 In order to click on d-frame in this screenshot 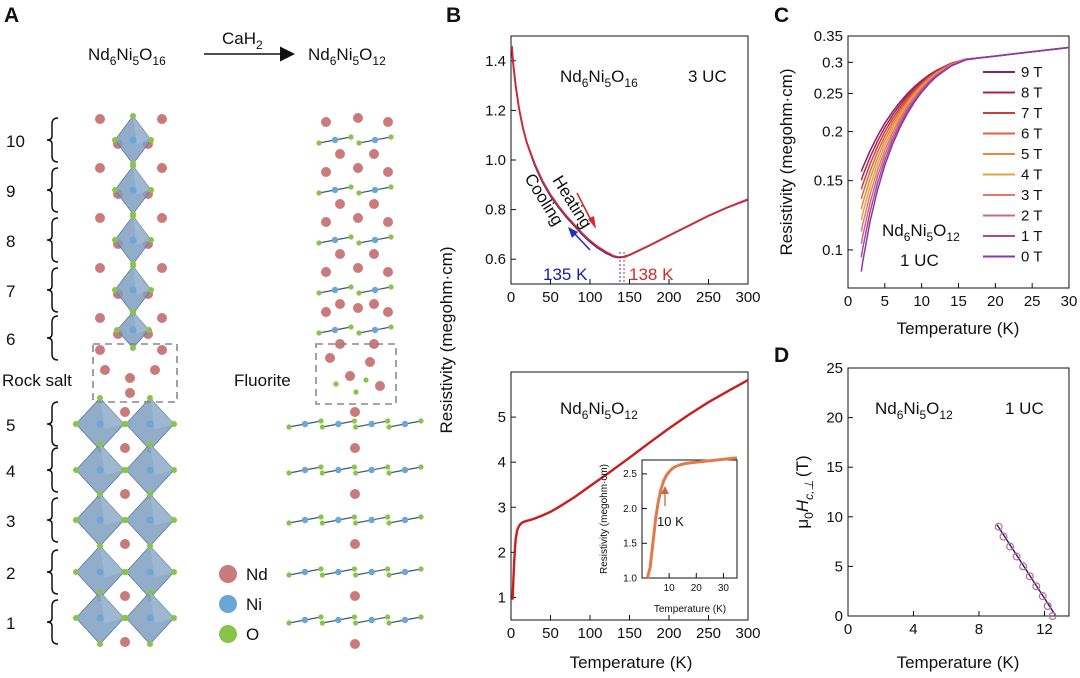, I will do `click(958, 492)`.